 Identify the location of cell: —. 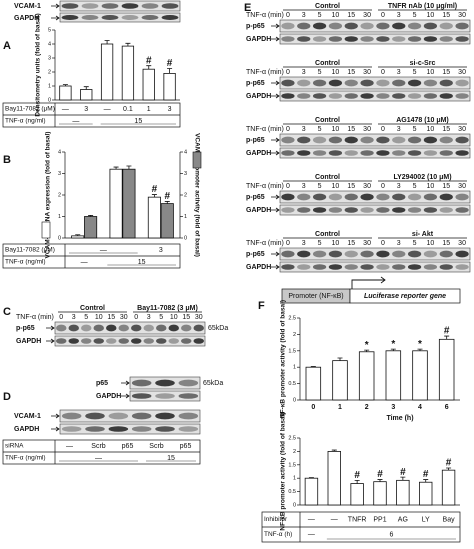
(311, 519).